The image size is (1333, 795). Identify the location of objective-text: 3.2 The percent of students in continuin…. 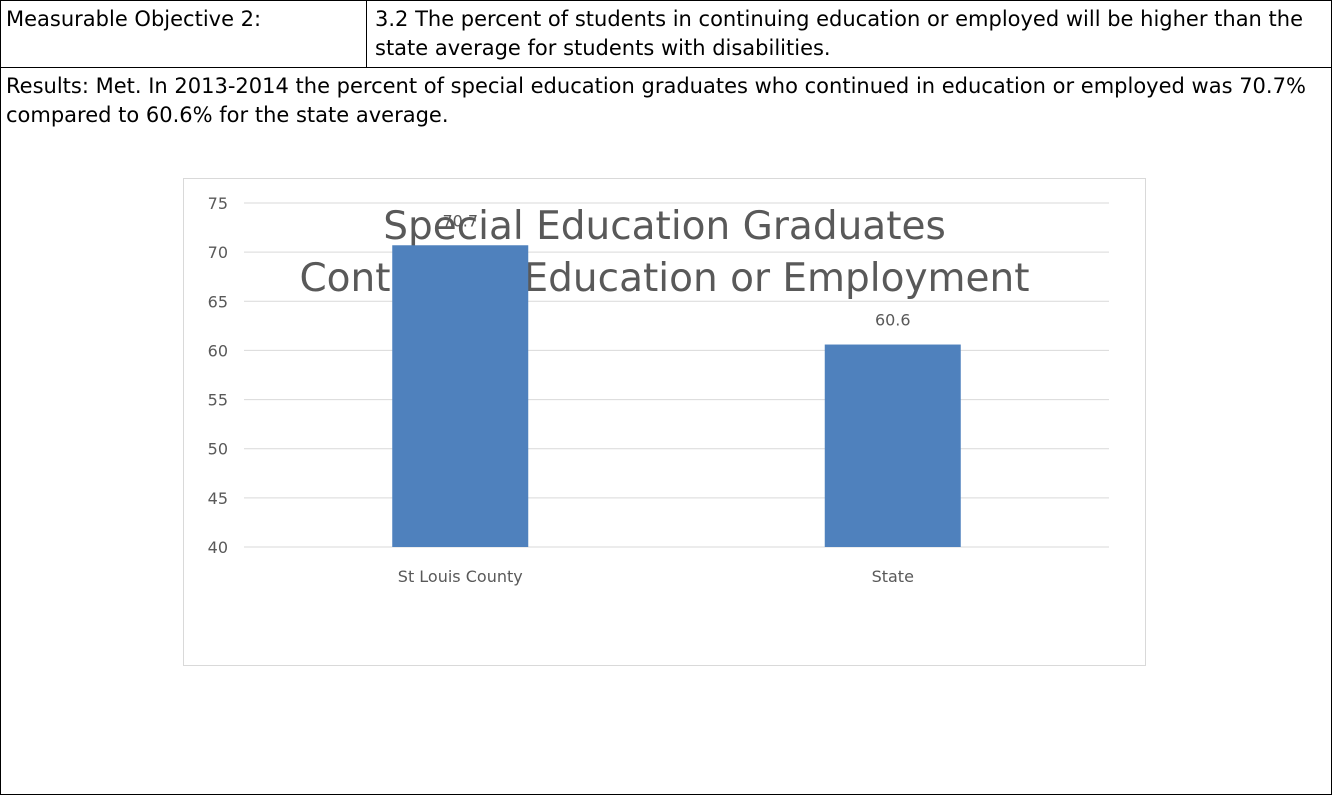
(849, 34).